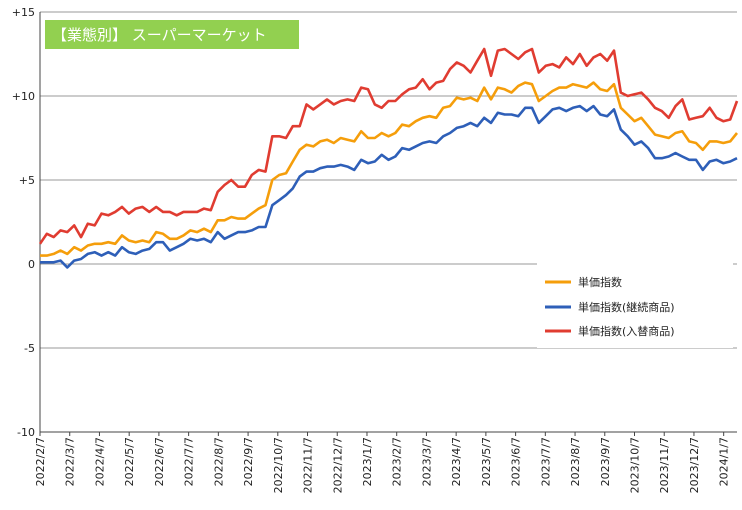 Image resolution: width=742 pixels, height=510 pixels. Describe the element at coordinates (248, 461) in the screenshot. I see `x-tick-label-7: 2022/9/7` at that location.